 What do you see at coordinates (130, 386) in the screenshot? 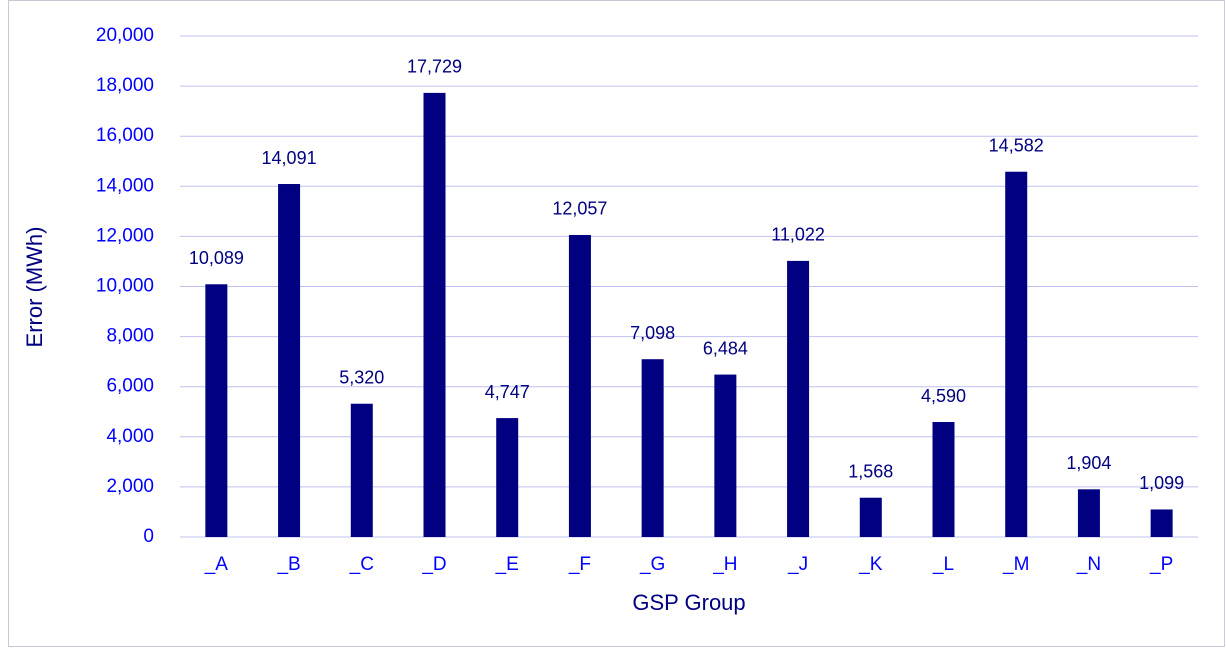
I see `y-tick-label: 6,000` at bounding box center [130, 386].